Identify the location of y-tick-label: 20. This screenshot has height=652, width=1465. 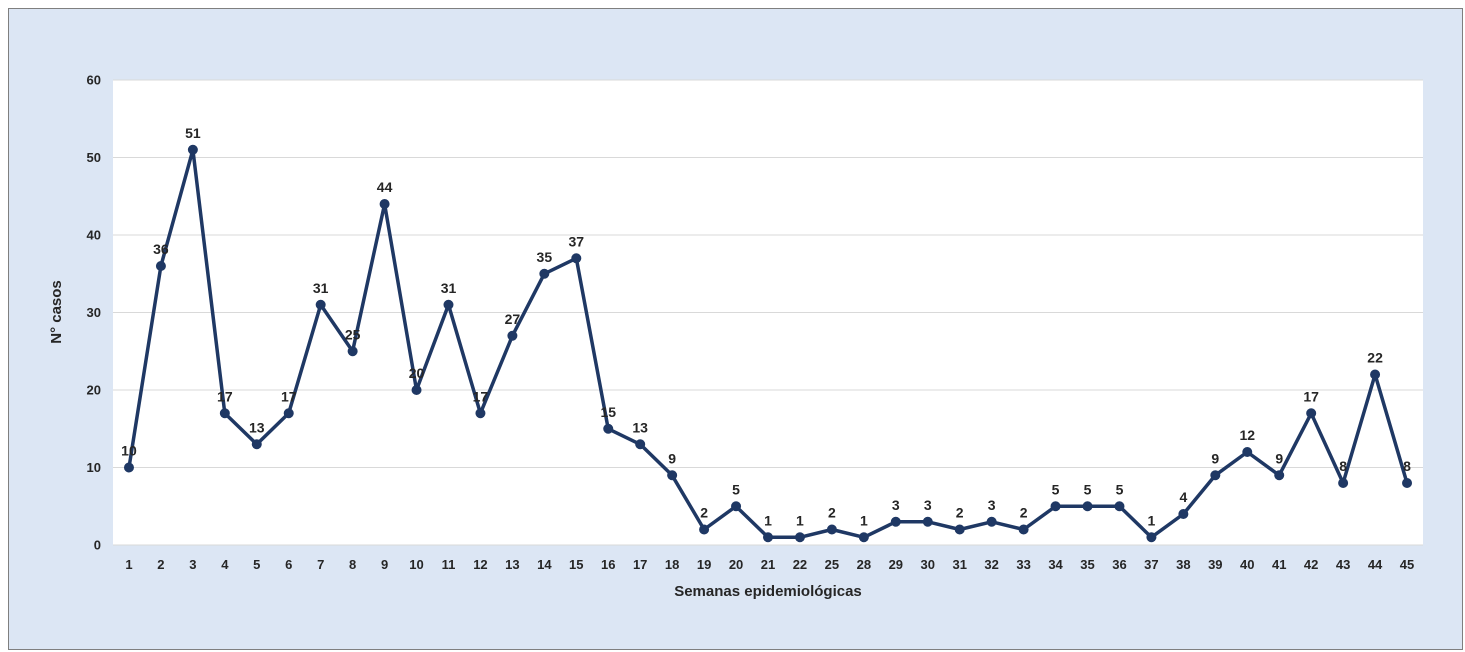
(94, 390).